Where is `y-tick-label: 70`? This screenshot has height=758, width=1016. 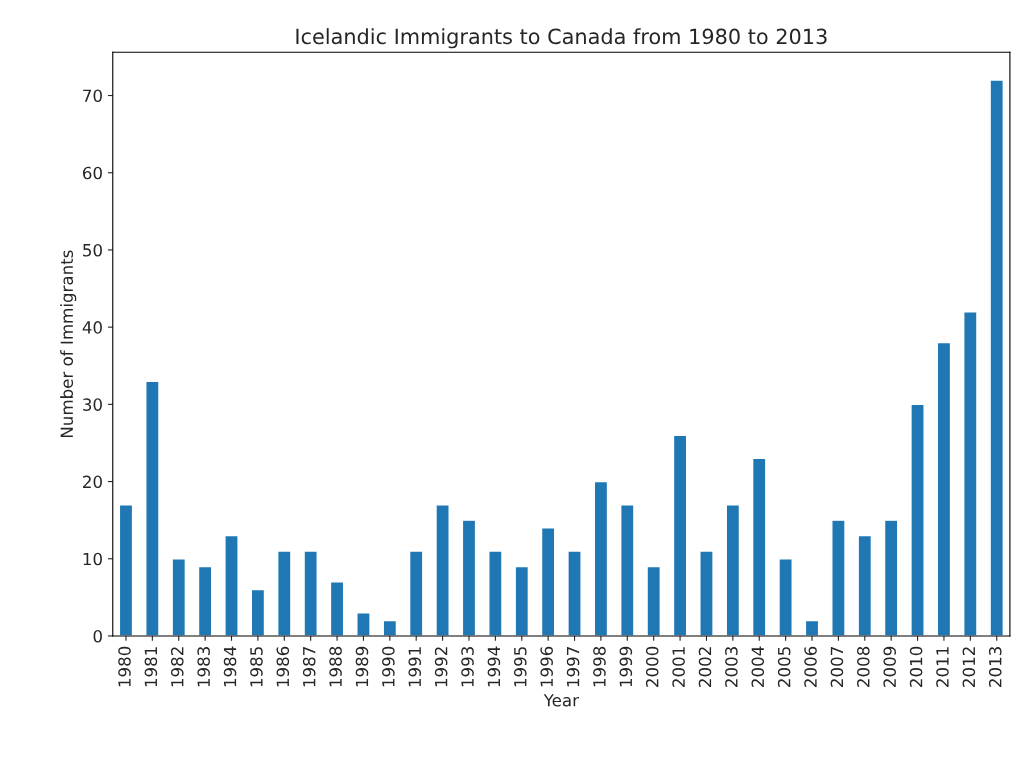
y-tick-label: 70 is located at coordinates (92, 96).